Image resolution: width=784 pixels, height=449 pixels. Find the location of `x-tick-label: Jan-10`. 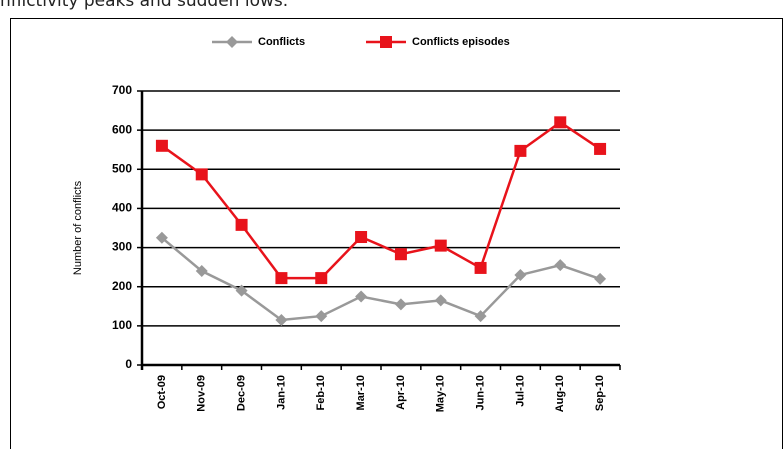

x-tick-label: Jan-10 is located at coordinates (281, 392).